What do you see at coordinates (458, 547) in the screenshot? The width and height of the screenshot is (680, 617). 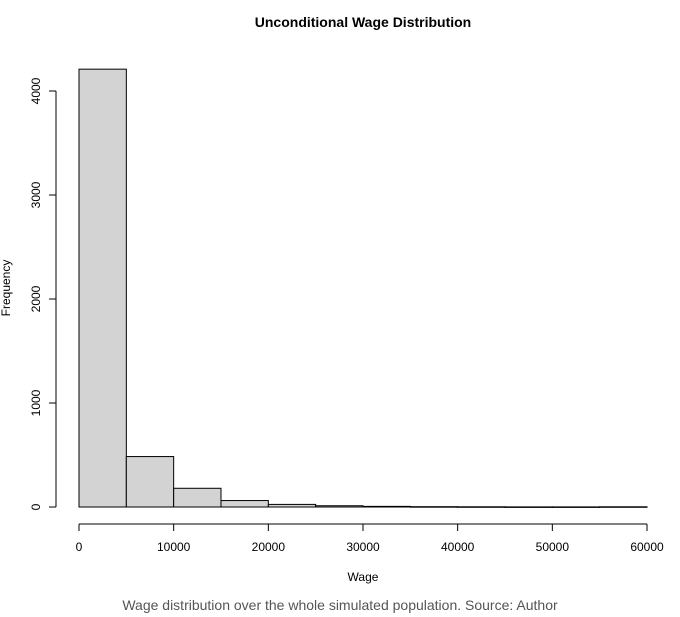 I see `x-tick-label-4: 40000` at bounding box center [458, 547].